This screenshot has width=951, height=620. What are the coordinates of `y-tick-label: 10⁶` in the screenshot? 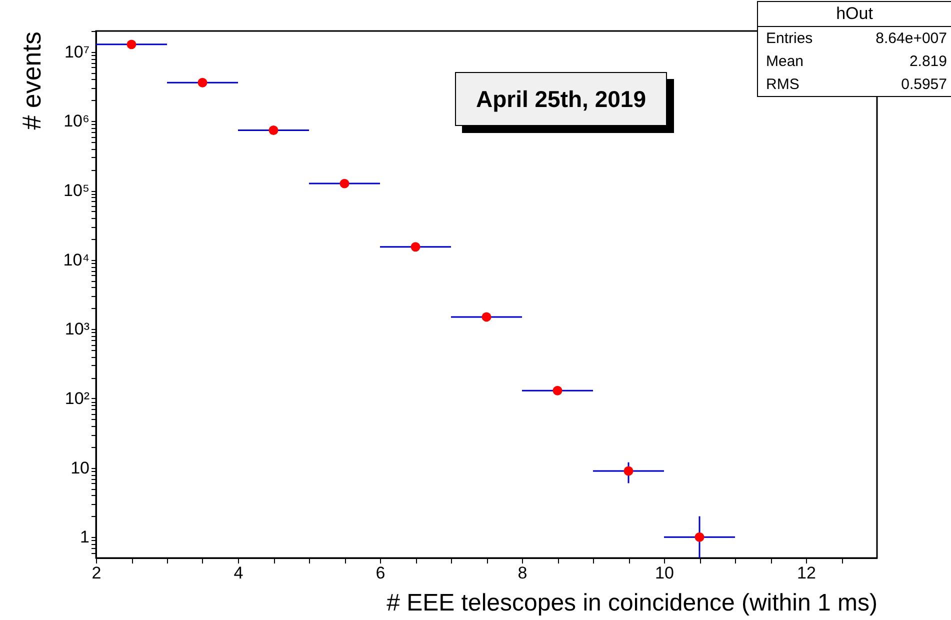 It's located at (77, 121).